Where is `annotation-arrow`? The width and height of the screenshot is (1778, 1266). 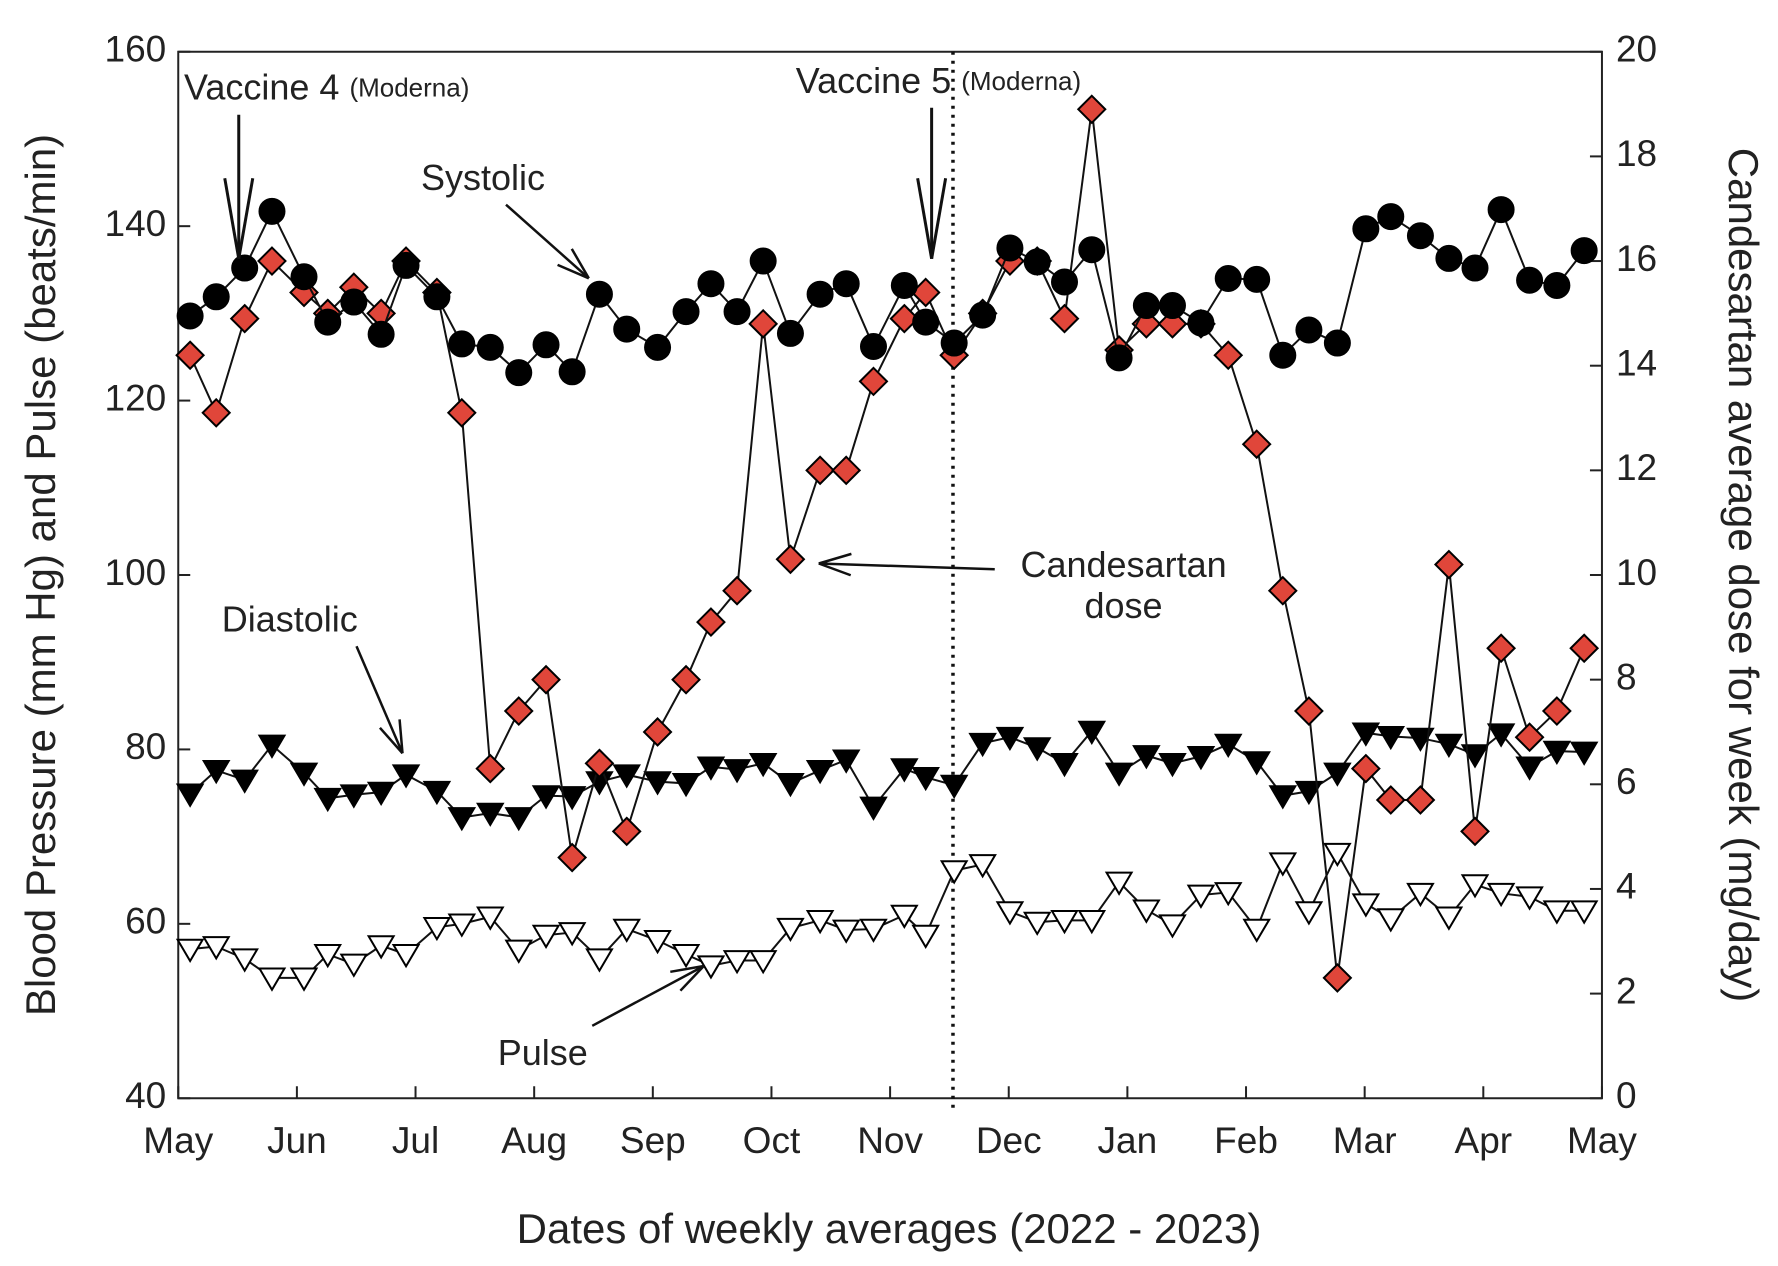 annotation-arrow is located at coordinates (246, 218).